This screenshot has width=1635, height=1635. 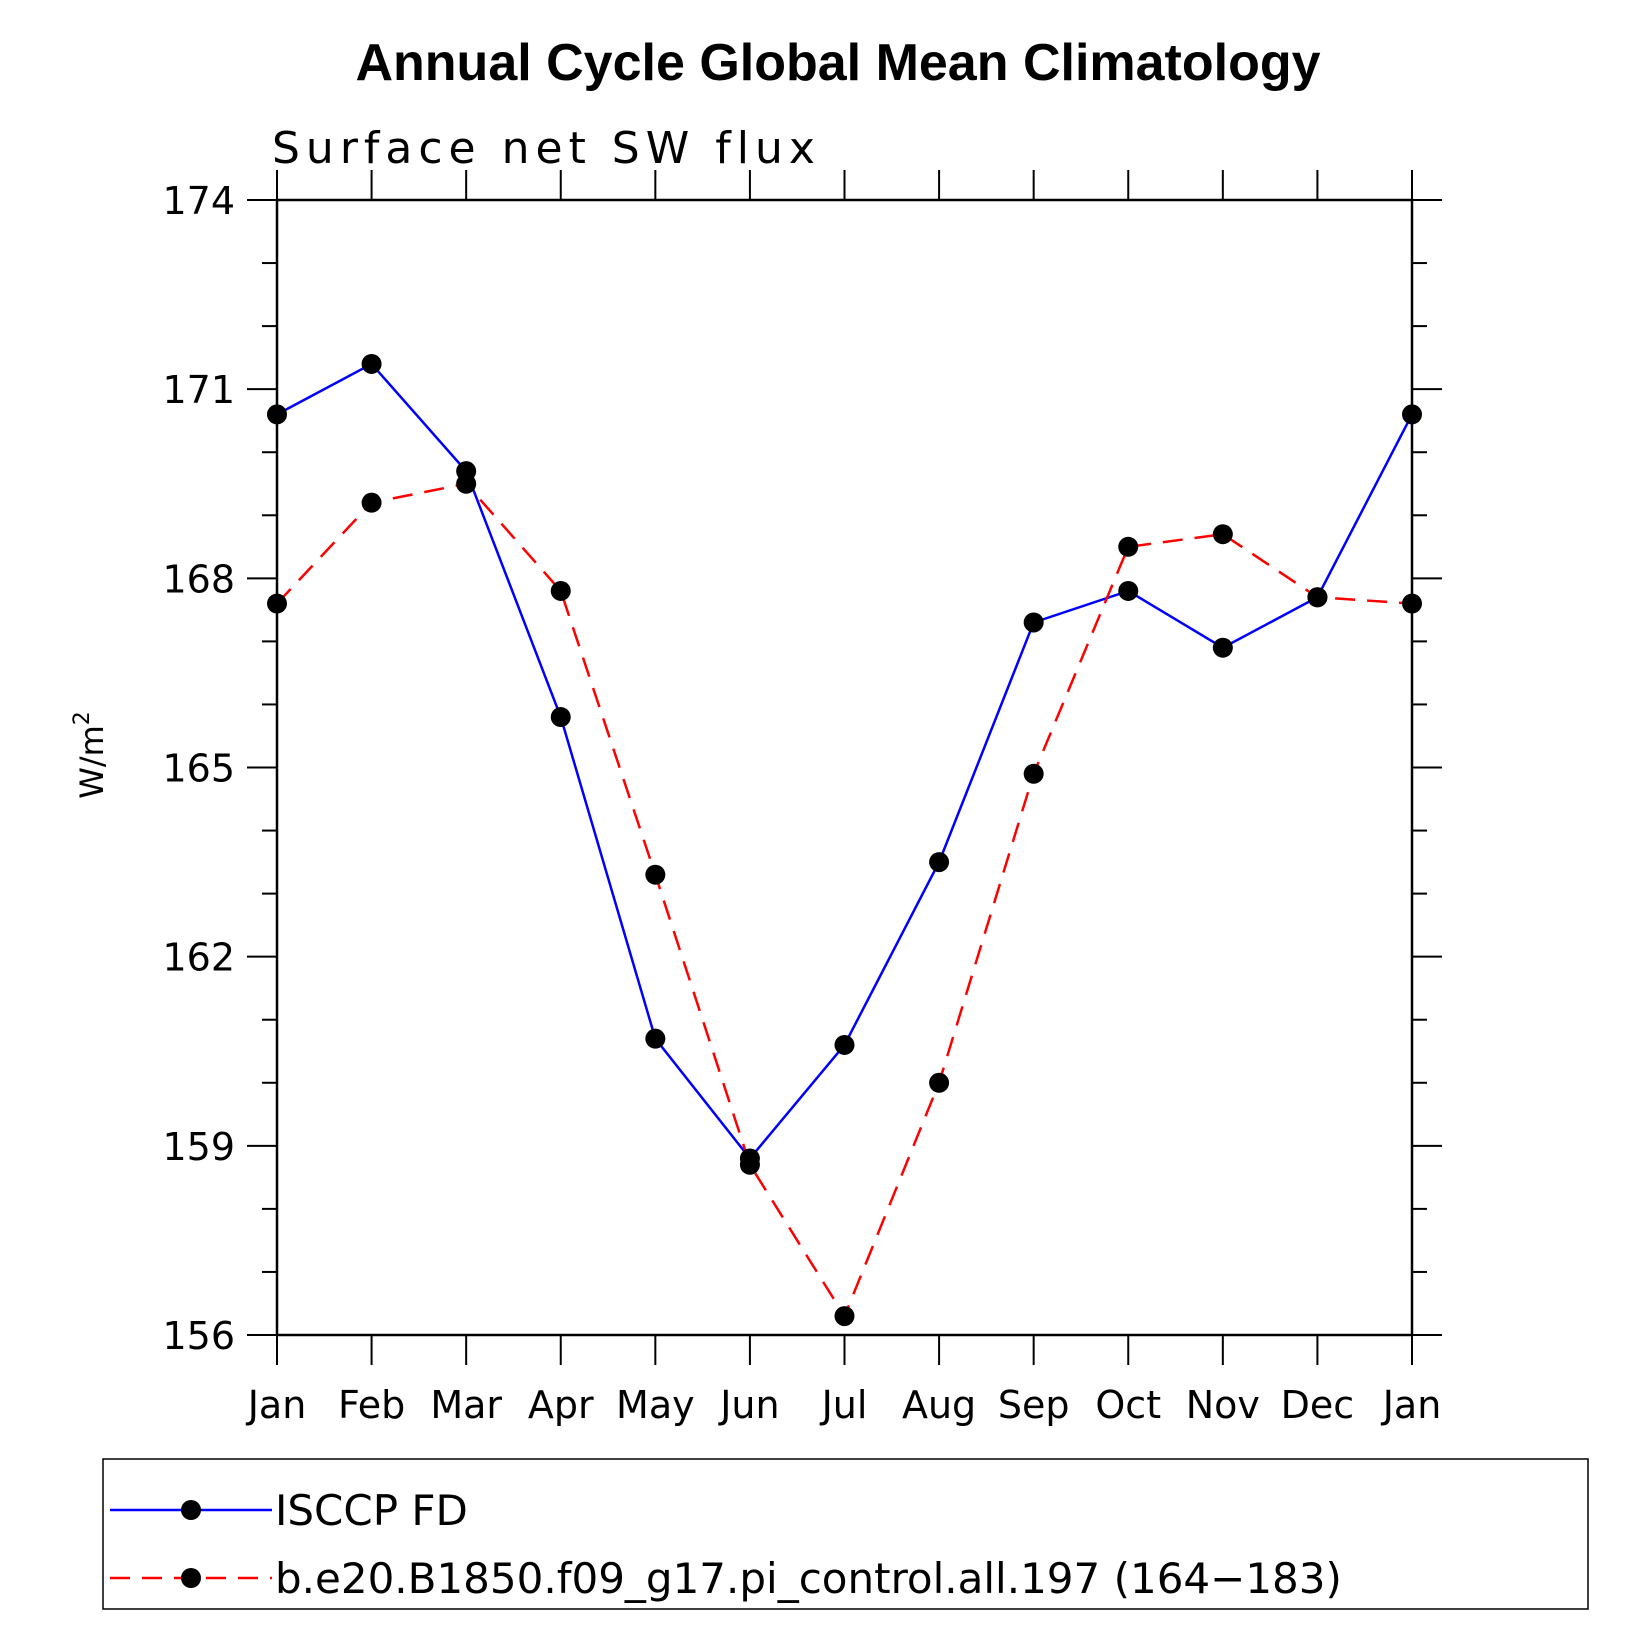 What do you see at coordinates (655, 1405) in the screenshot?
I see `x-tick-label: May` at bounding box center [655, 1405].